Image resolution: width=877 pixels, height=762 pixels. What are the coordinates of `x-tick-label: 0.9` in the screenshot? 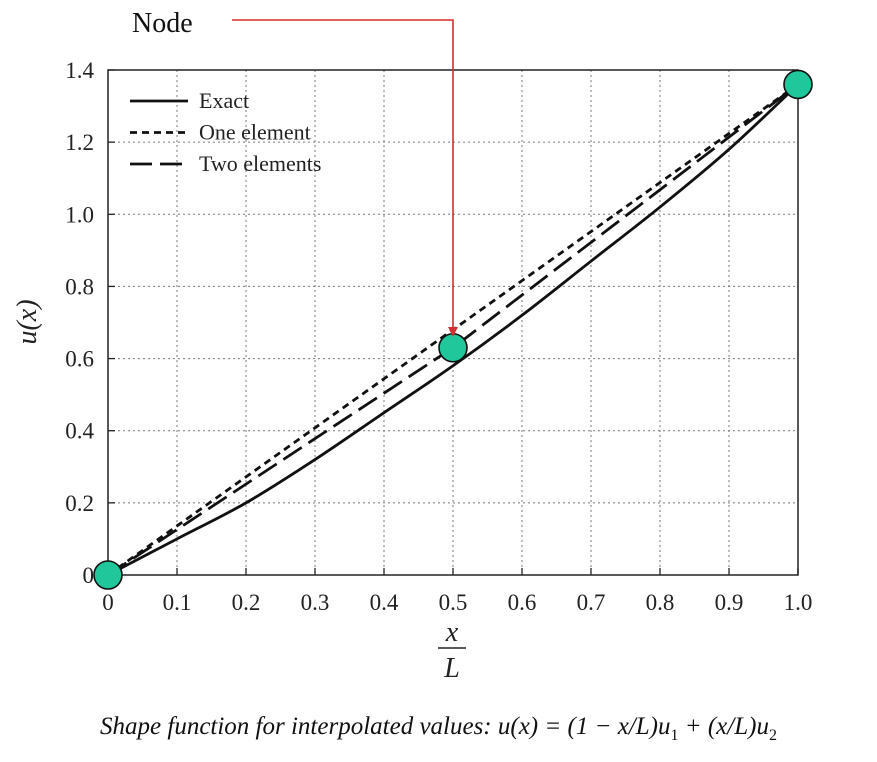 It's located at (729, 602).